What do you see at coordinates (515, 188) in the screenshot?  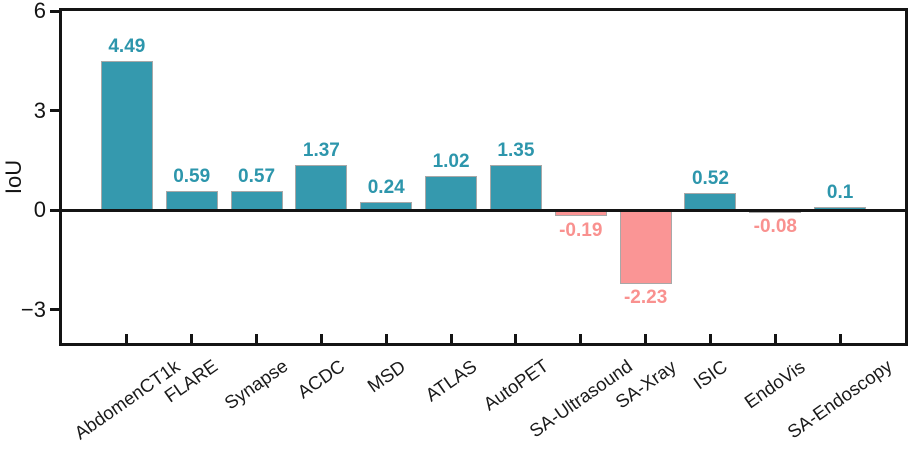 I see `bar-autopet` at bounding box center [515, 188].